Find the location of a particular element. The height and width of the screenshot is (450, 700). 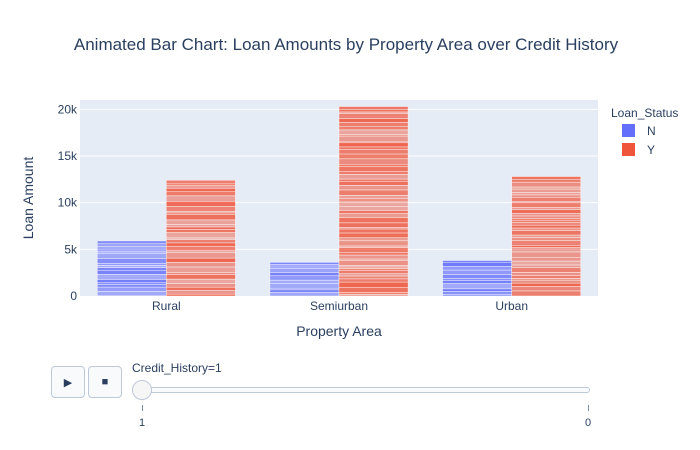

y-tick-label: 5k is located at coordinates (71, 249).